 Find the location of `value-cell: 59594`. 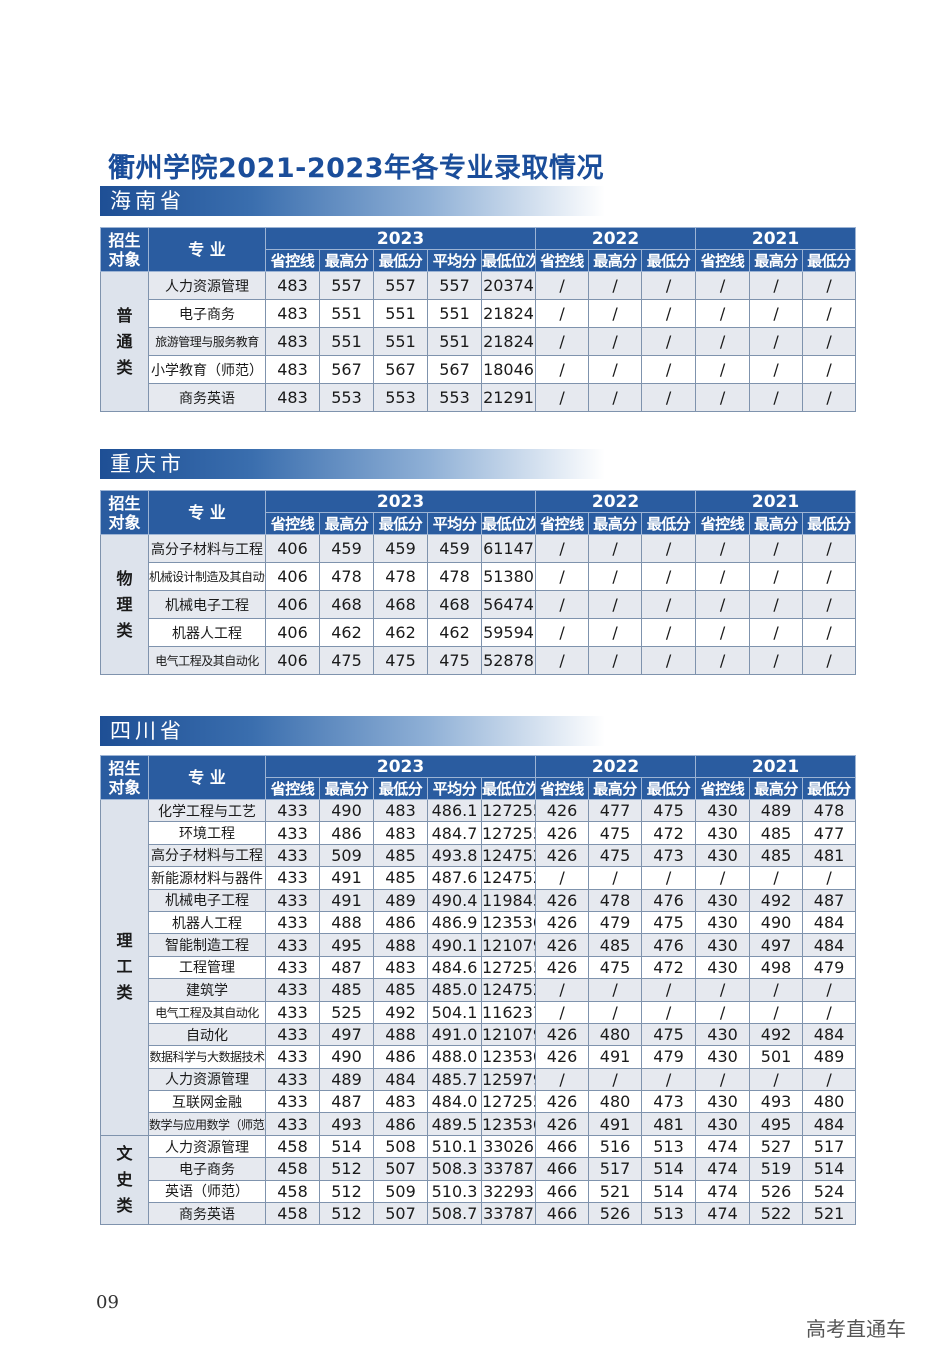

value-cell: 59594 is located at coordinates (508, 632).